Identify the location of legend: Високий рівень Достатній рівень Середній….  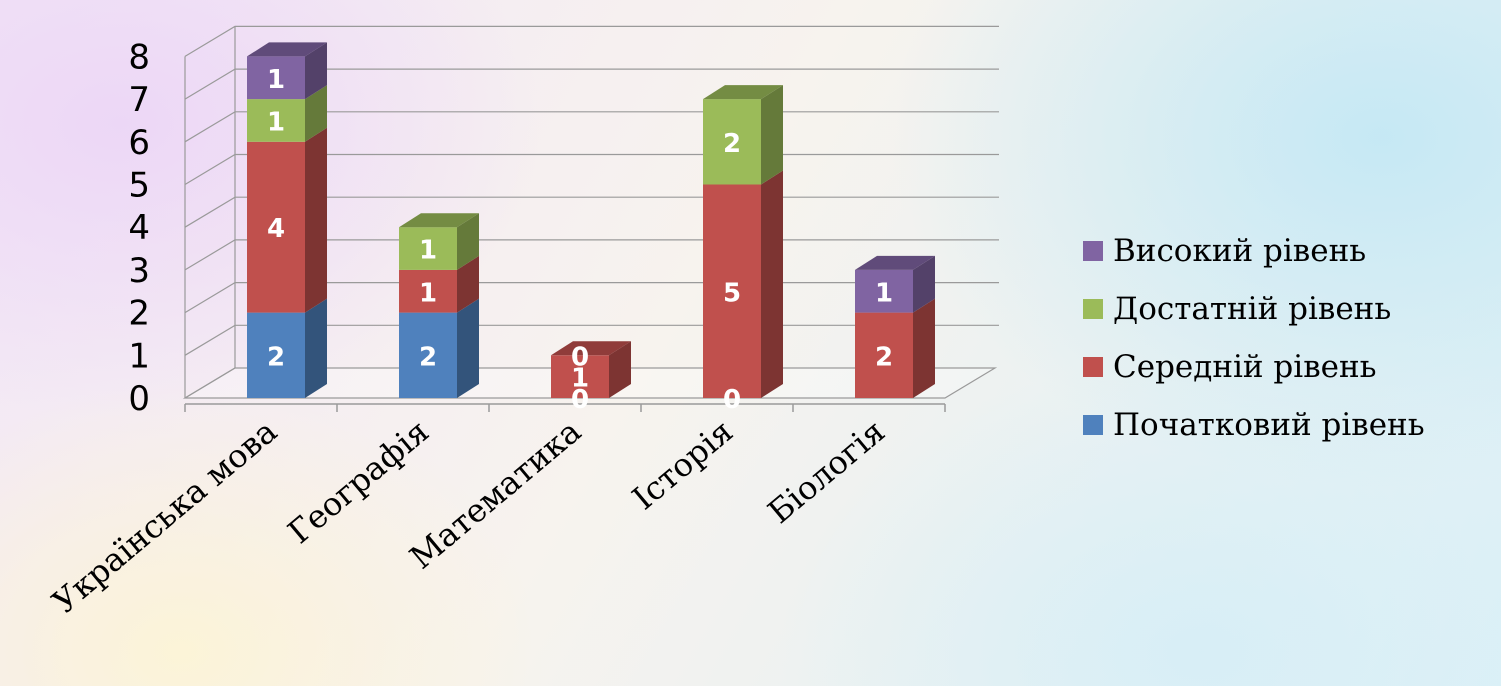
(1254, 338).